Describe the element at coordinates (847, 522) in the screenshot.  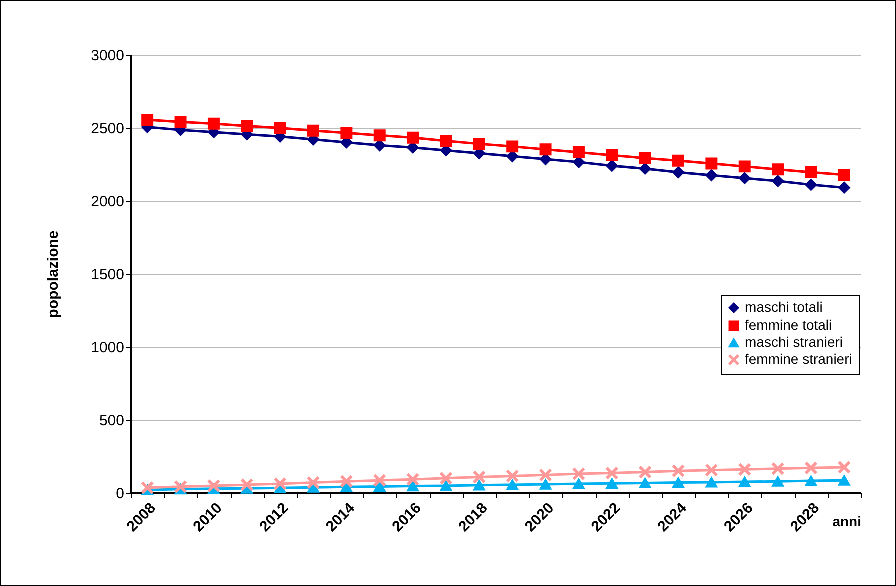
I see `x-axis-title: anni` at that location.